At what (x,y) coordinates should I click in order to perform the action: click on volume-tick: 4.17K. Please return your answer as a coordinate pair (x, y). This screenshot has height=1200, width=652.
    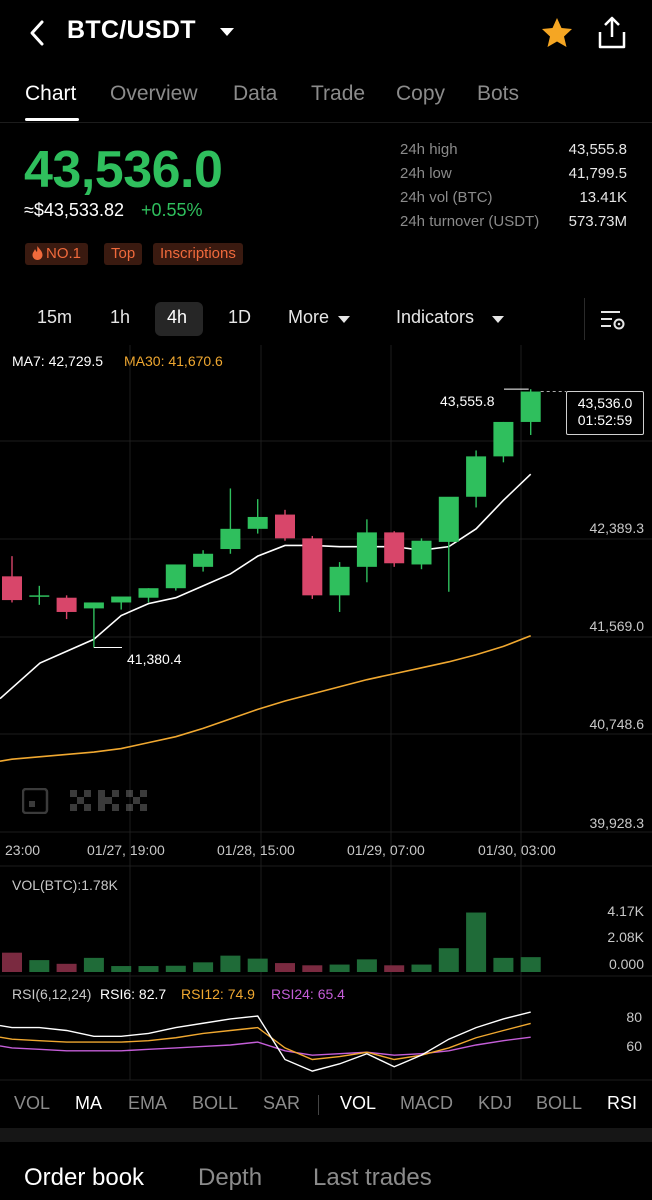
    Looking at the image, I should click on (625, 911).